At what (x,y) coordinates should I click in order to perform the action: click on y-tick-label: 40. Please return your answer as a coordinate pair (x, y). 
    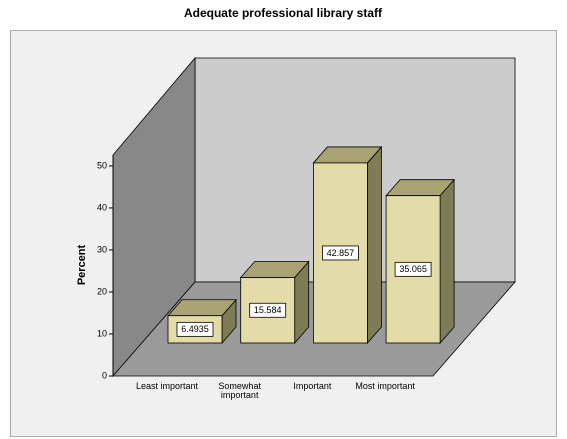
    Looking at the image, I should click on (102, 207).